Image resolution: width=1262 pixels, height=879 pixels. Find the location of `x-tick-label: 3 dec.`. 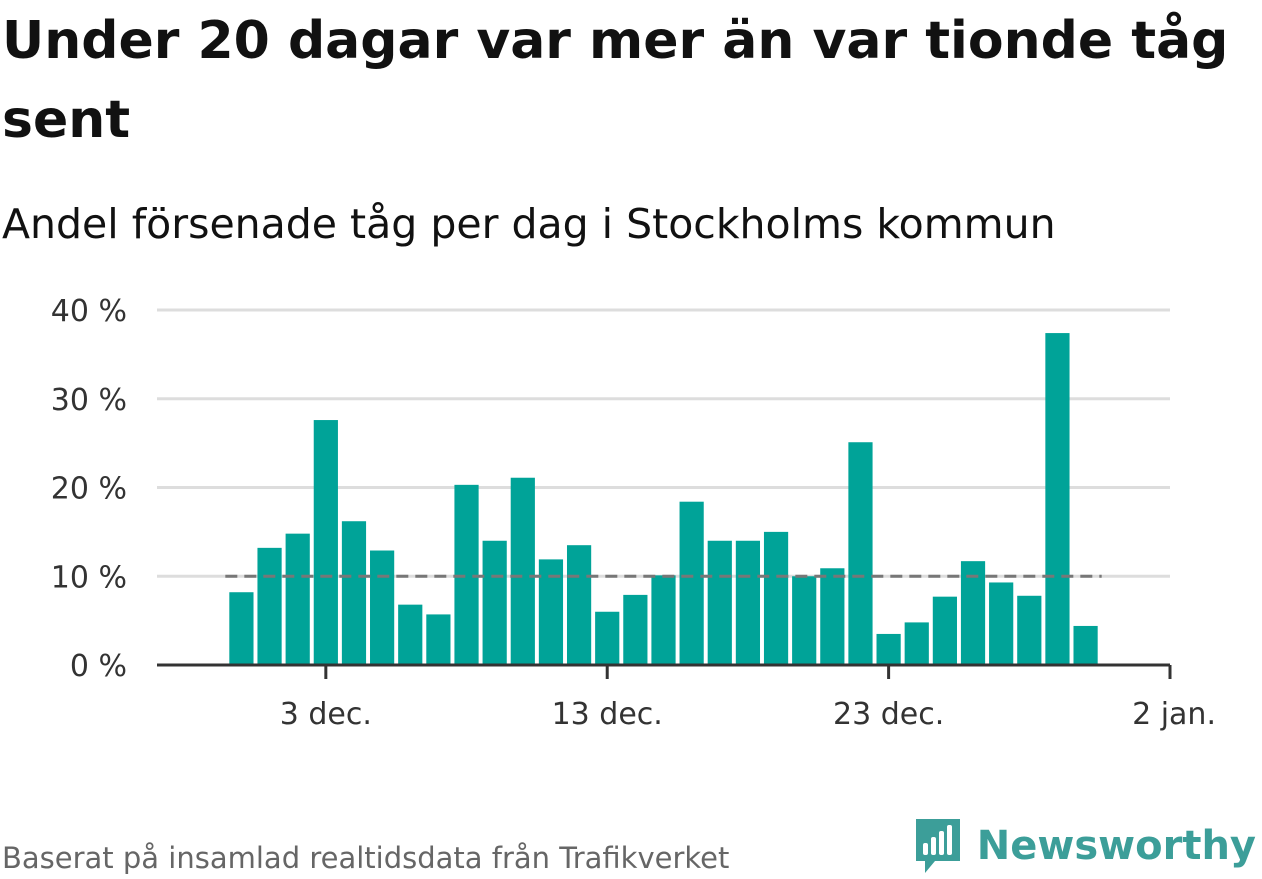

x-tick-label: 3 dec. is located at coordinates (326, 714).